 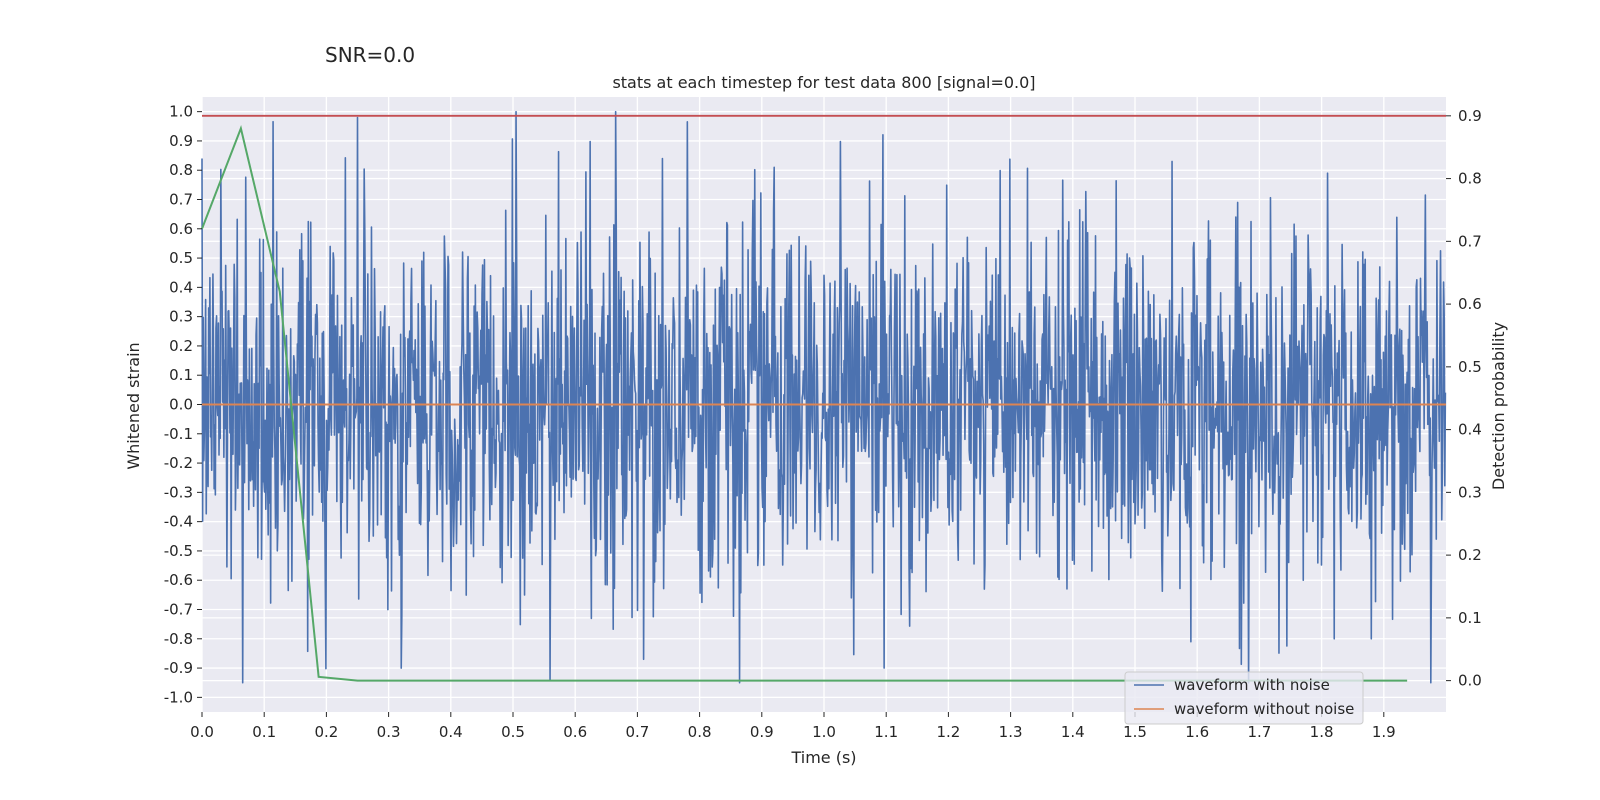 I want to click on x-tick-label: 1.2, so click(x=948, y=732).